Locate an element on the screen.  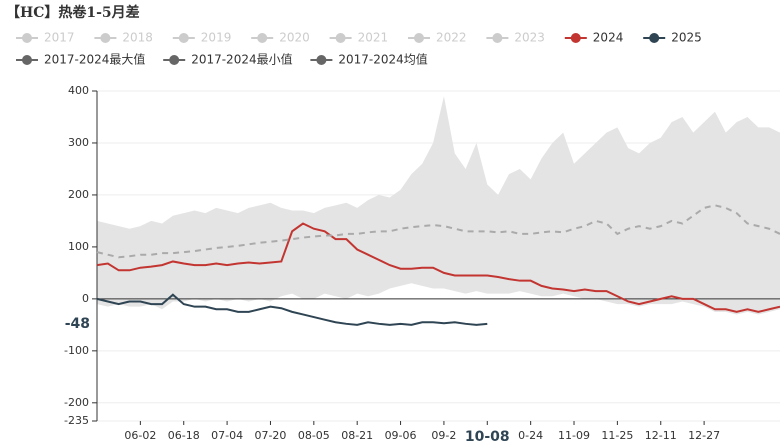
y-tick-label: 300 is located at coordinates (78, 142).